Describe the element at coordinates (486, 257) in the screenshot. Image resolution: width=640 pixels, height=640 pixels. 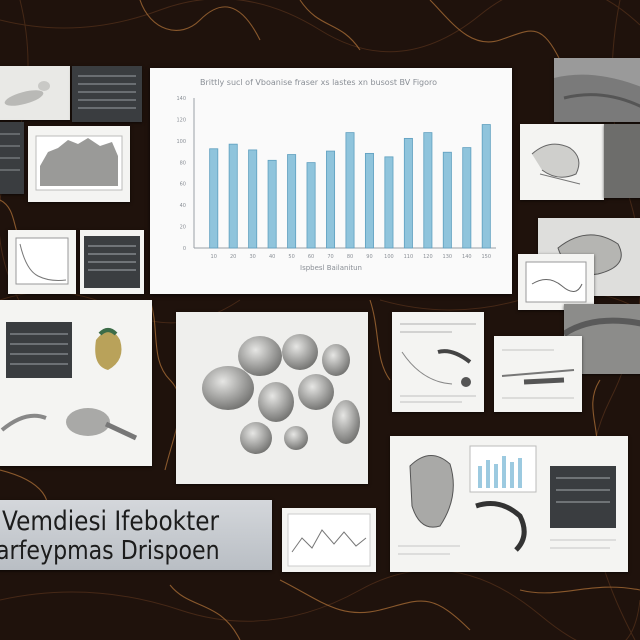
I see `x-tick-label: 150` at that location.